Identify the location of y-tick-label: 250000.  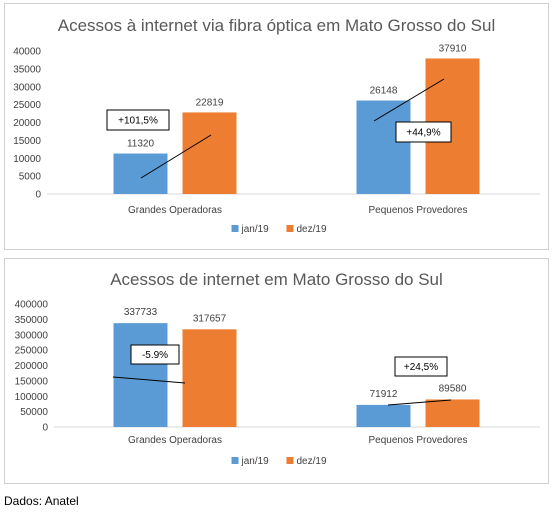
(32, 351).